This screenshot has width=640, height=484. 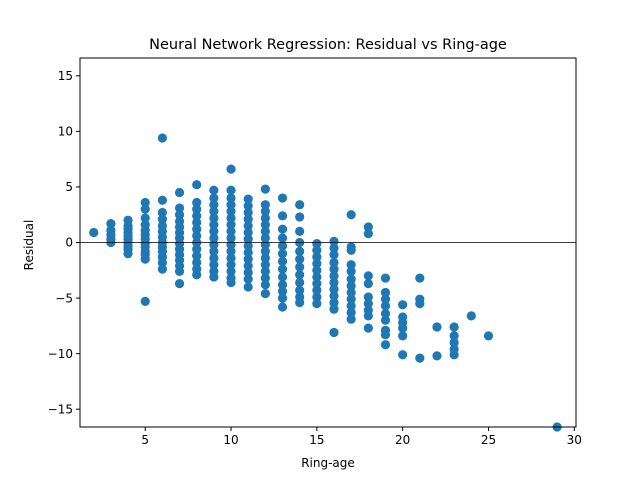 What do you see at coordinates (316, 440) in the screenshot?
I see `x-tick-label: 15` at bounding box center [316, 440].